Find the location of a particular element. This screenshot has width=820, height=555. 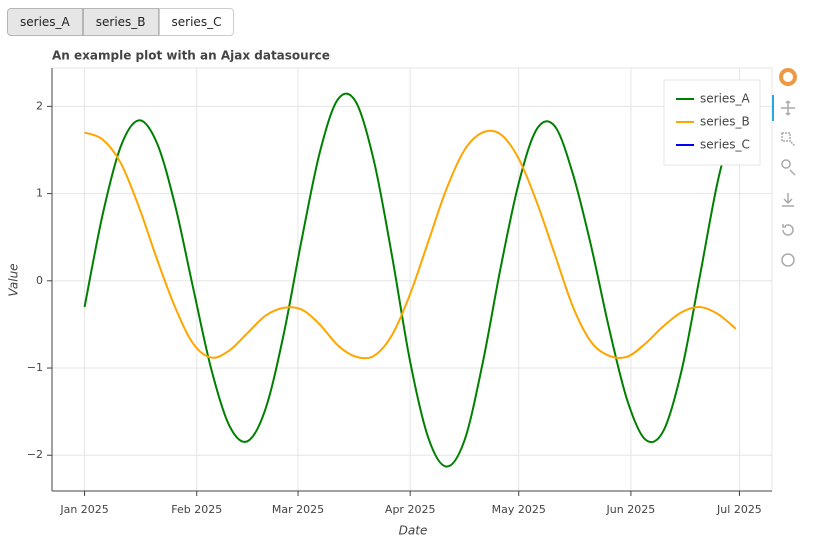

wheel-zoom-tool is located at coordinates (788, 167).